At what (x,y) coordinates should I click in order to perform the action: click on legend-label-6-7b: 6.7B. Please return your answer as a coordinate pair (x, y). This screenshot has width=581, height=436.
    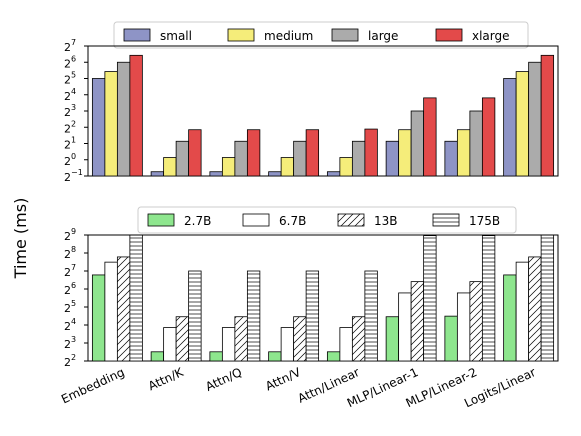
    Looking at the image, I should click on (292, 221).